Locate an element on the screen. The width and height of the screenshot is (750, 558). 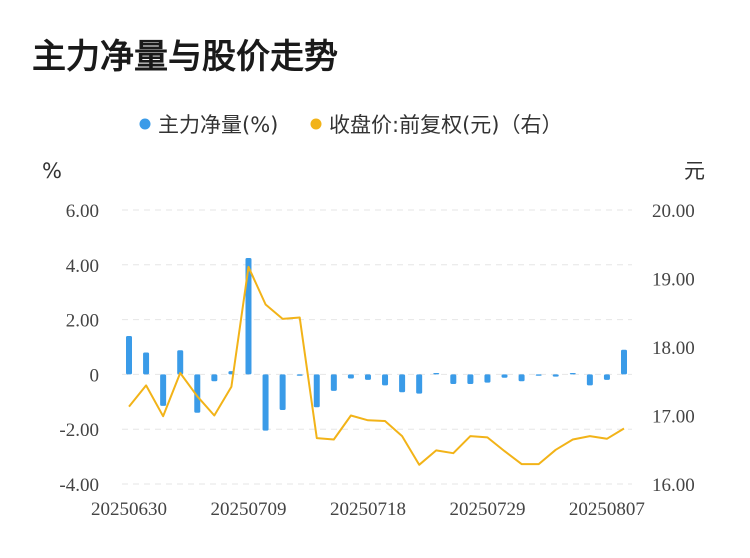
legend-bar-label: 主力净量(%) is located at coordinates (218, 125).